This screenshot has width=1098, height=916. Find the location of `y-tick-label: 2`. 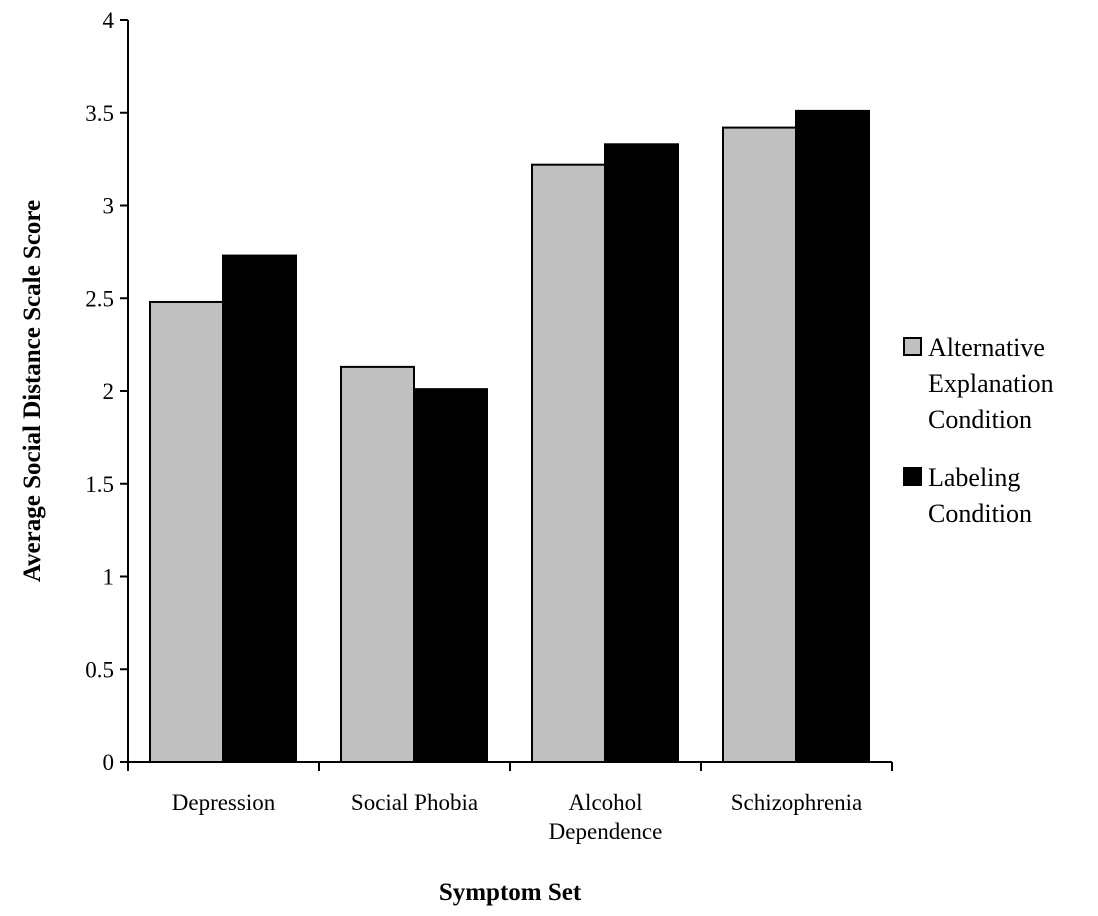

y-tick-label: 2 is located at coordinates (109, 391).